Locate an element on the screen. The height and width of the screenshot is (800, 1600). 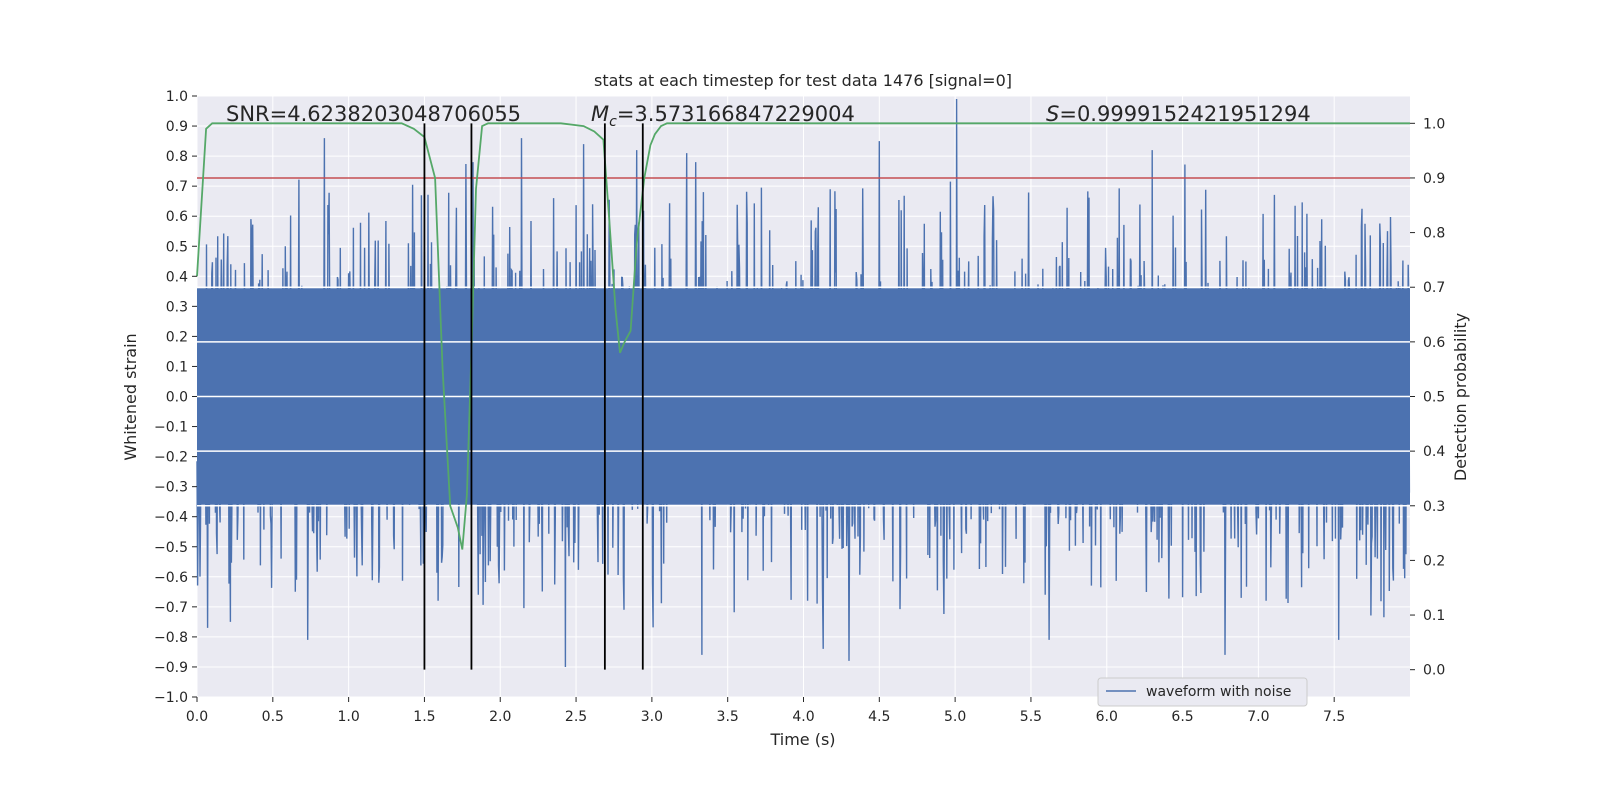
y-right-tick-label: 0.0 is located at coordinates (1434, 671).